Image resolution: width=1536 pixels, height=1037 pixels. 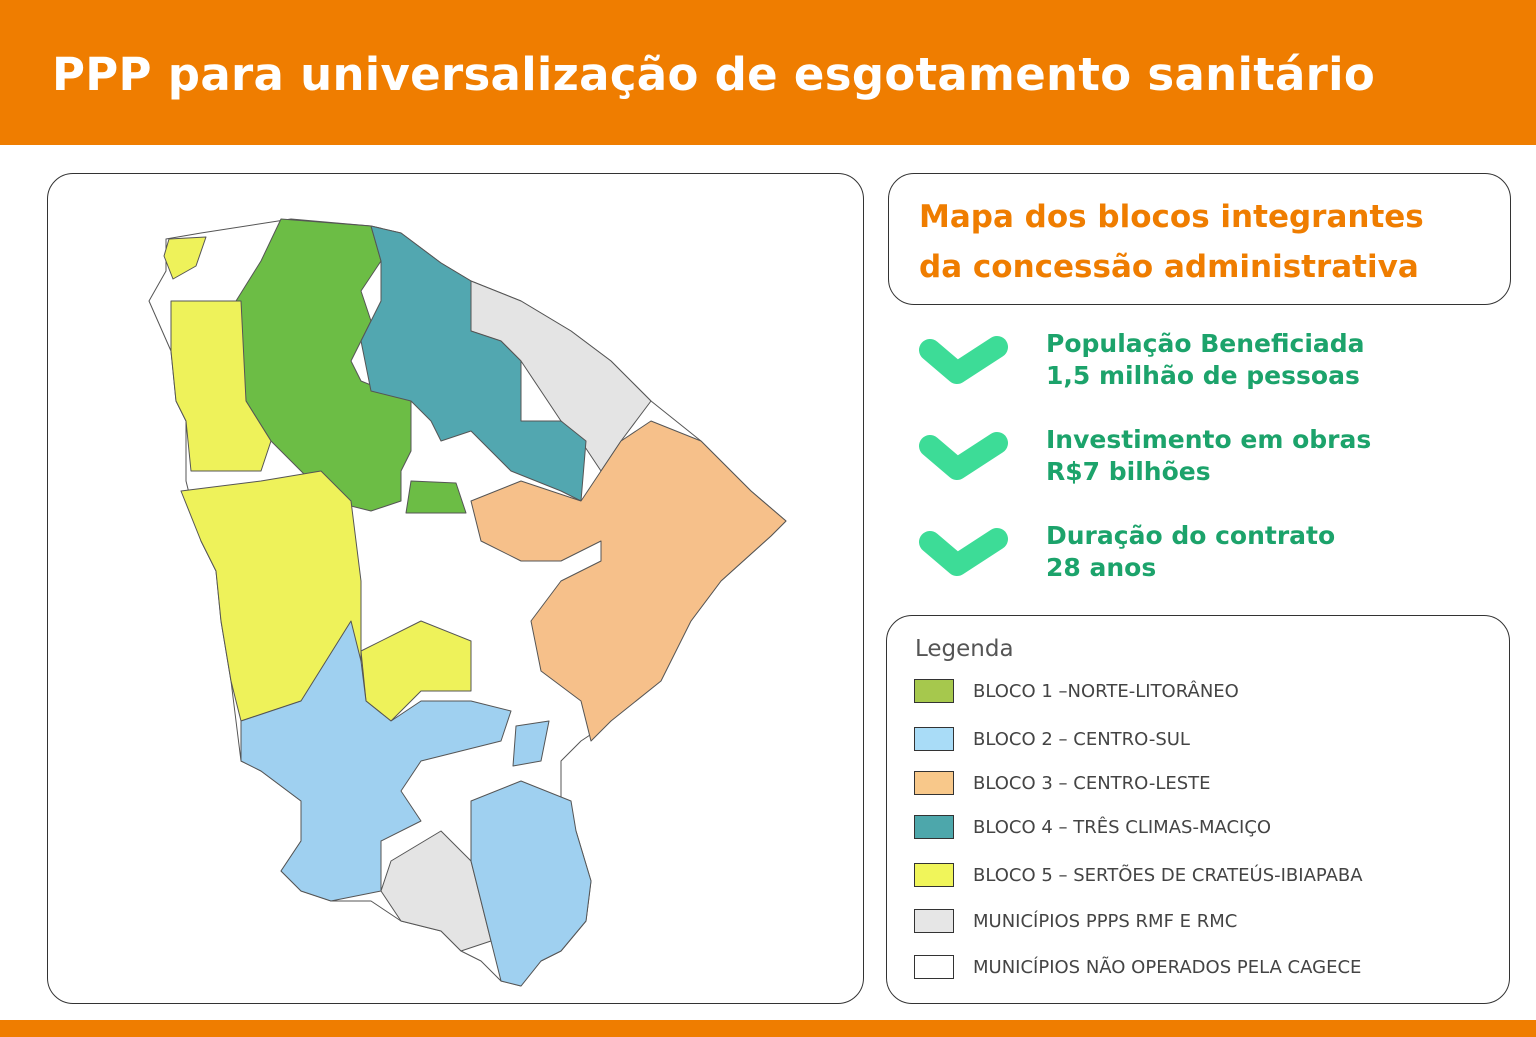 What do you see at coordinates (628, 581) in the screenshot?
I see `region-orange` at bounding box center [628, 581].